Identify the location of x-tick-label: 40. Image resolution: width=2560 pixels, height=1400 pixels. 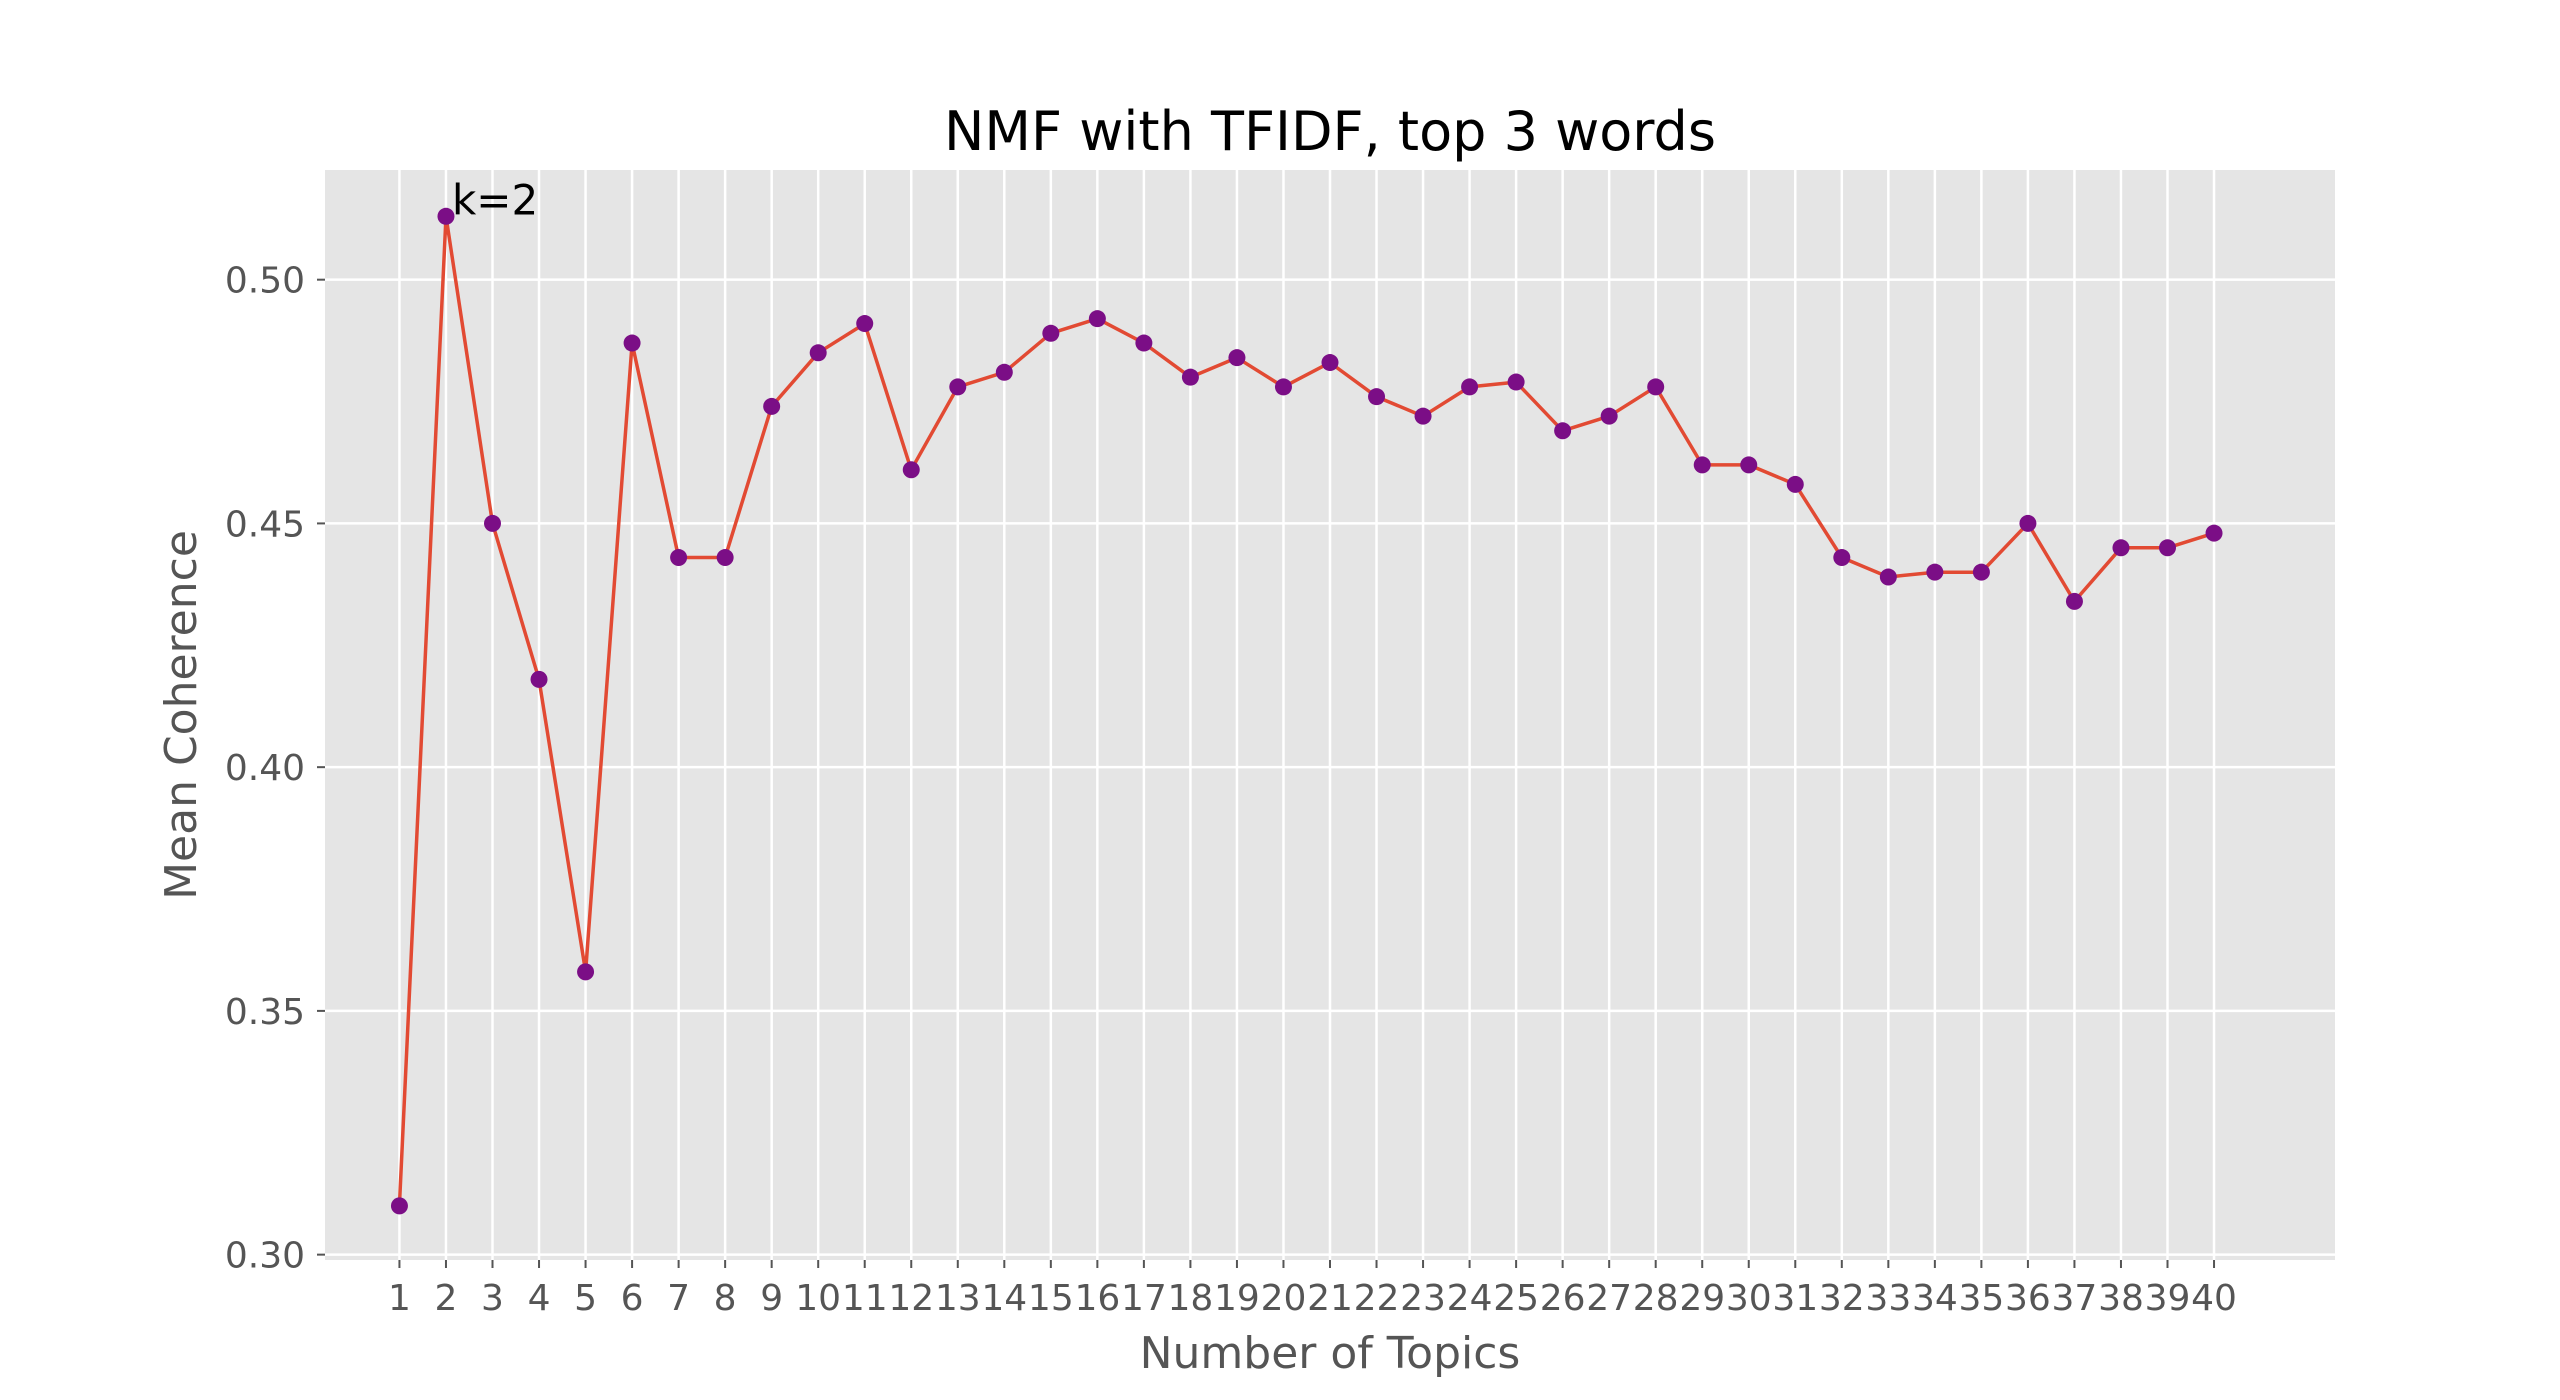
(2214, 1298).